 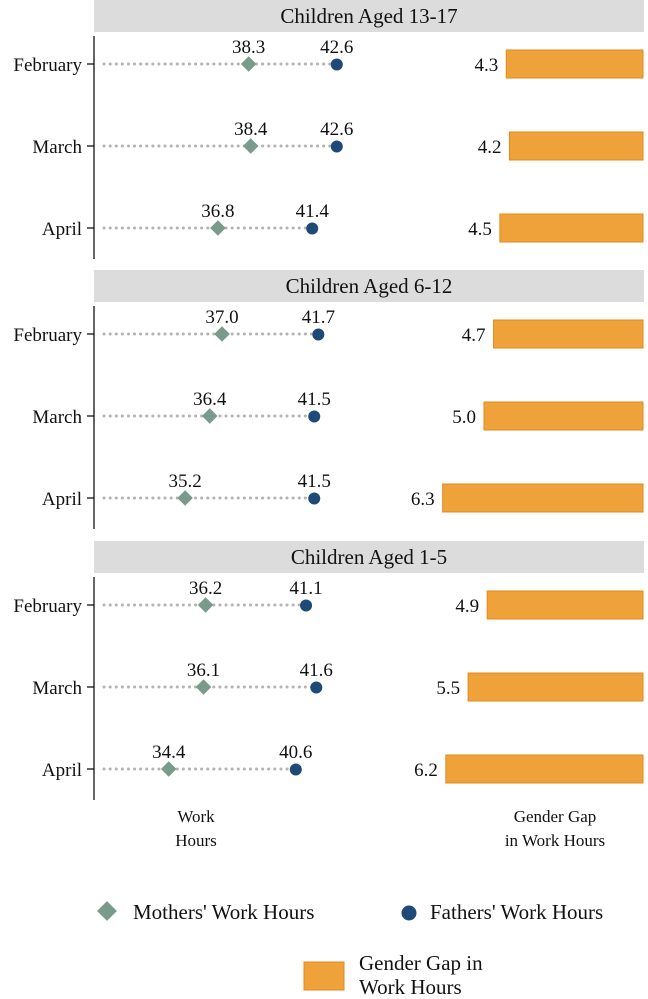 What do you see at coordinates (448, 688) in the screenshot?
I see `gap-value-label: 5.5` at bounding box center [448, 688].